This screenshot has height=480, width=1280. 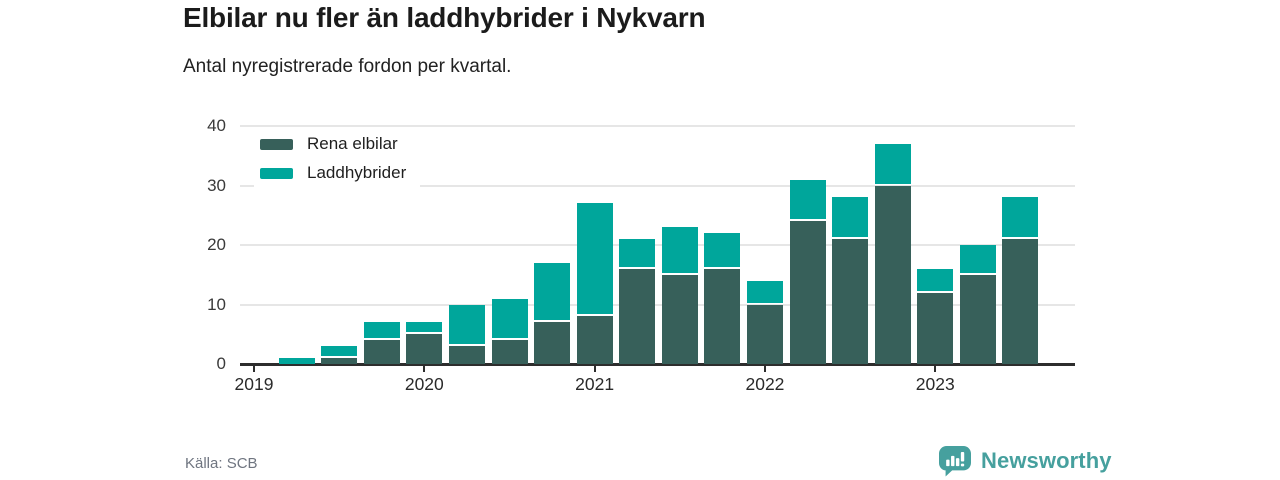 I want to click on x-axis-label-2020: 2020, so click(x=424, y=384).